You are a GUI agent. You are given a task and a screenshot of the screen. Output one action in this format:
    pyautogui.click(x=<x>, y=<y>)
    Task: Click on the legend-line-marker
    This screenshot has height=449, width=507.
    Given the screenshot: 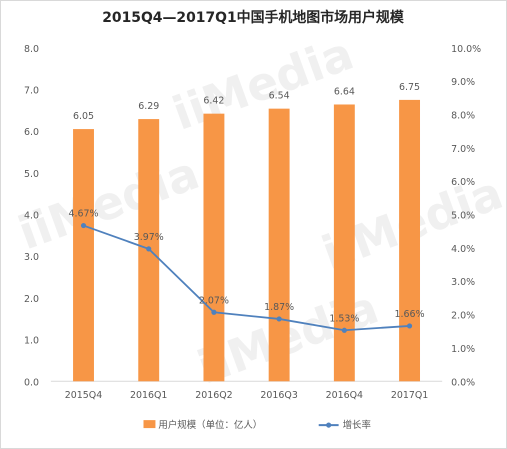 What is the action you would take?
    pyautogui.click(x=329, y=425)
    